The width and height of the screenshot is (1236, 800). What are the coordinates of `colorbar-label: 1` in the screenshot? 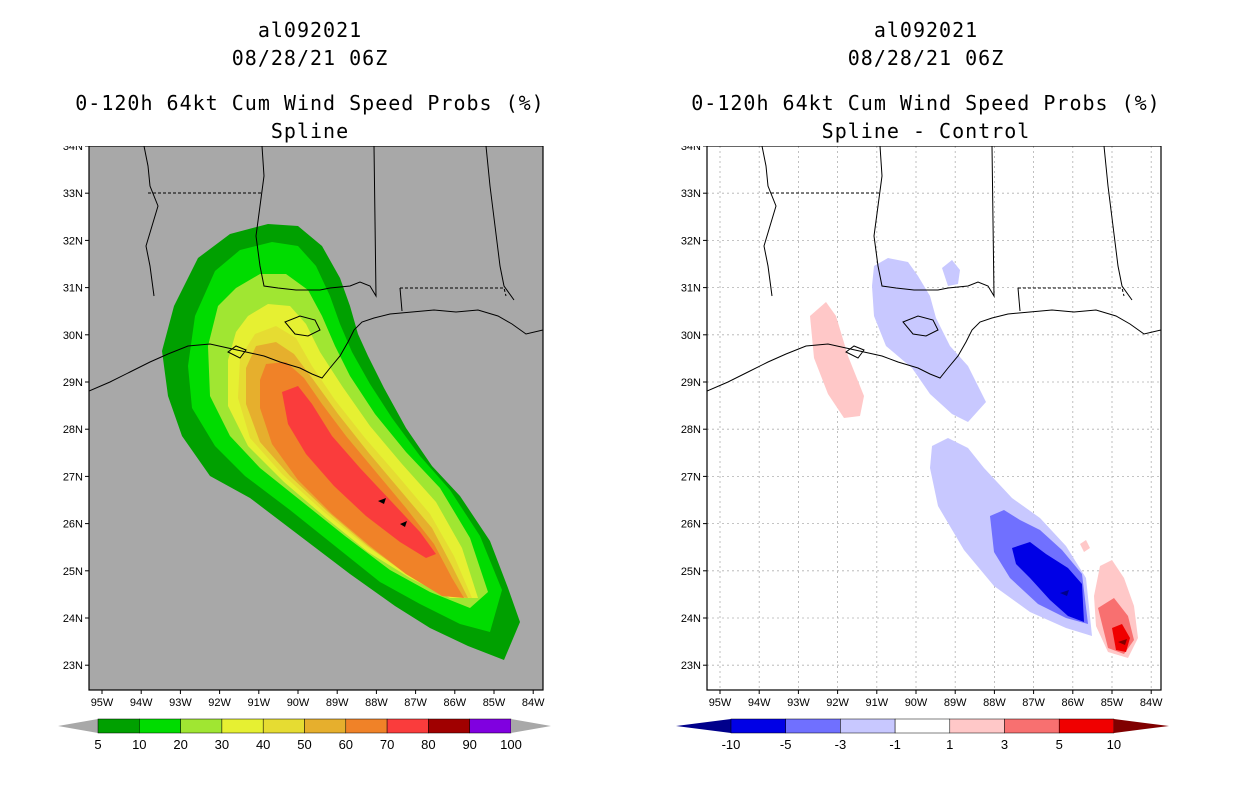 It's located at (949, 744).